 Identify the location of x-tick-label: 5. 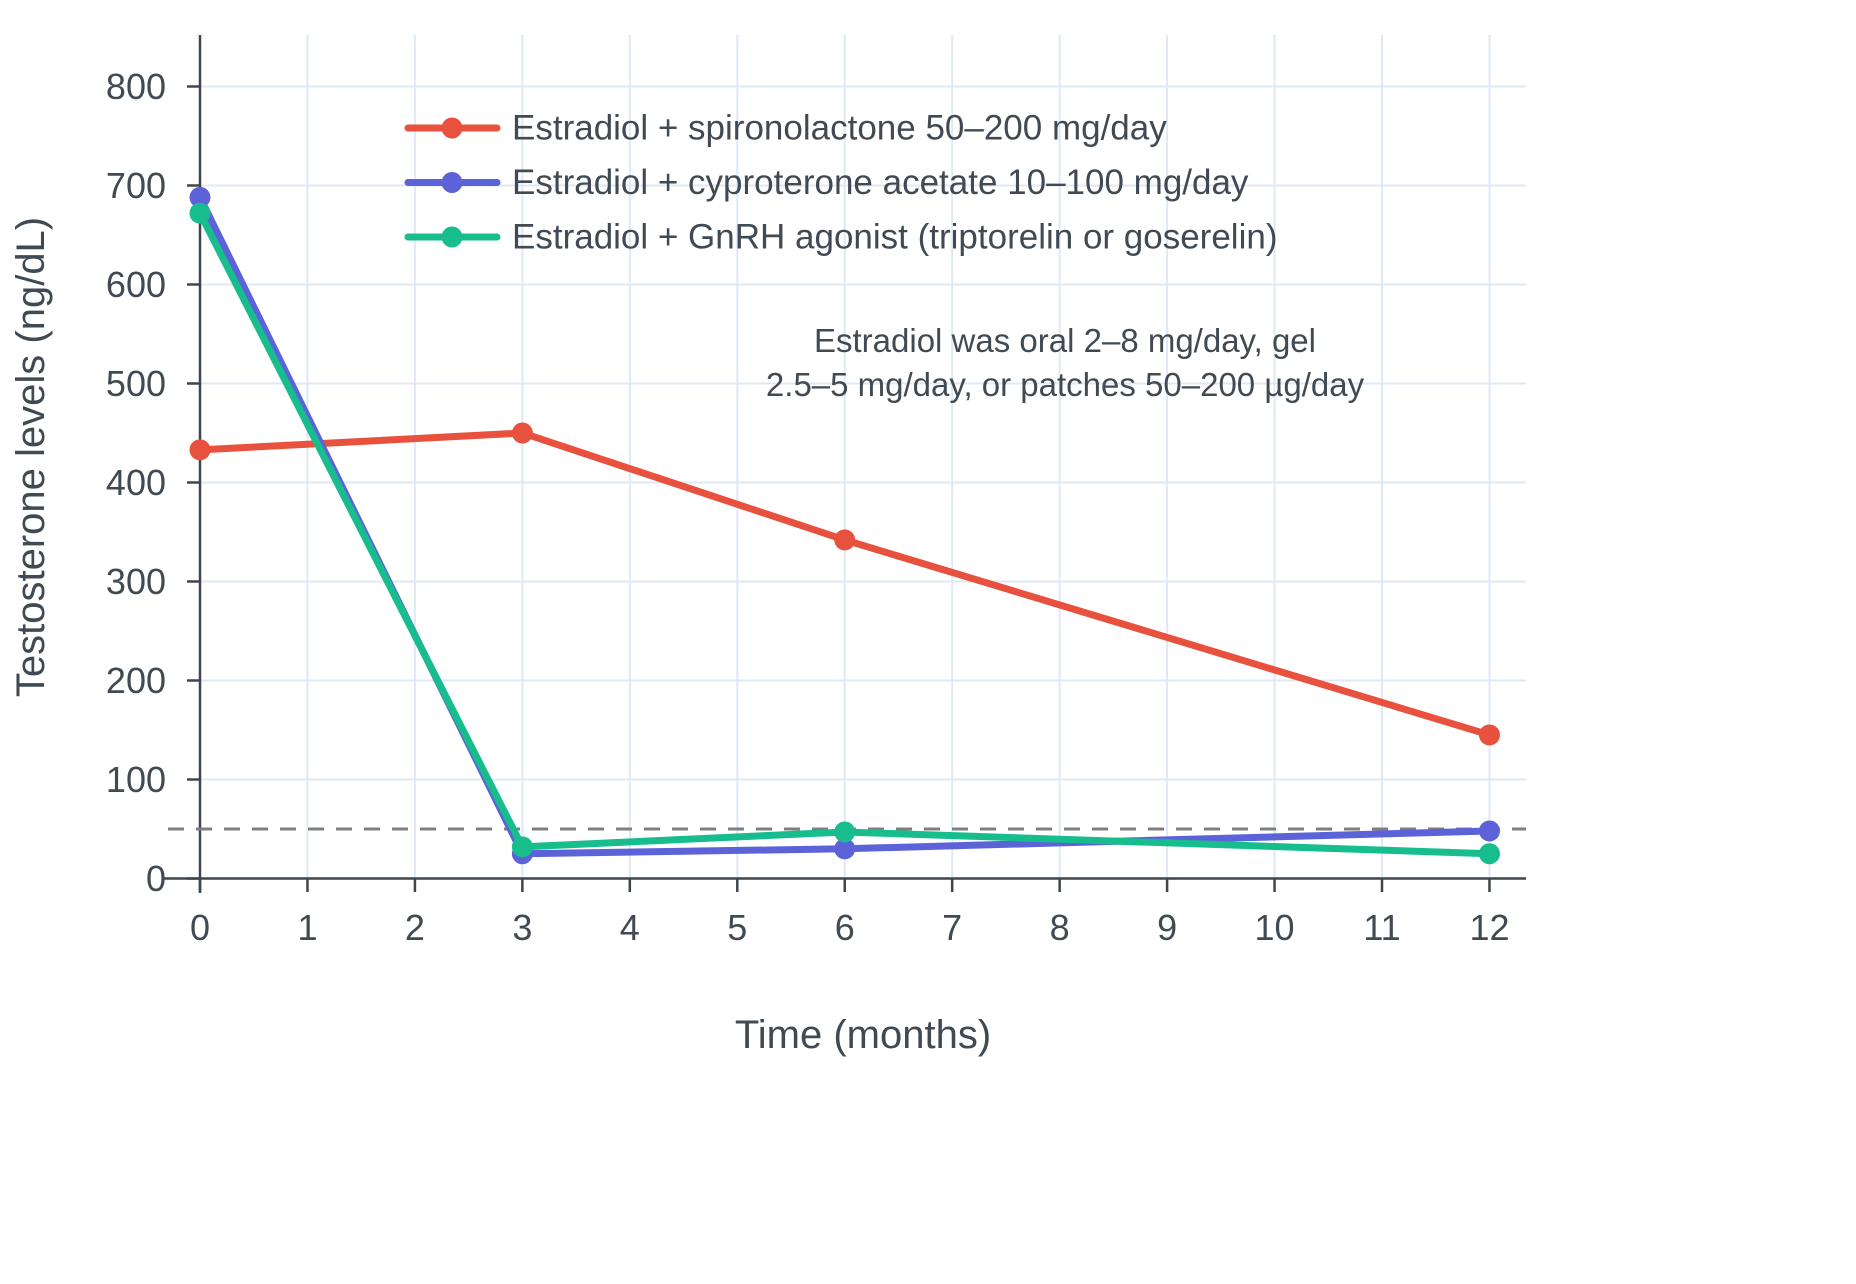
(737, 927).